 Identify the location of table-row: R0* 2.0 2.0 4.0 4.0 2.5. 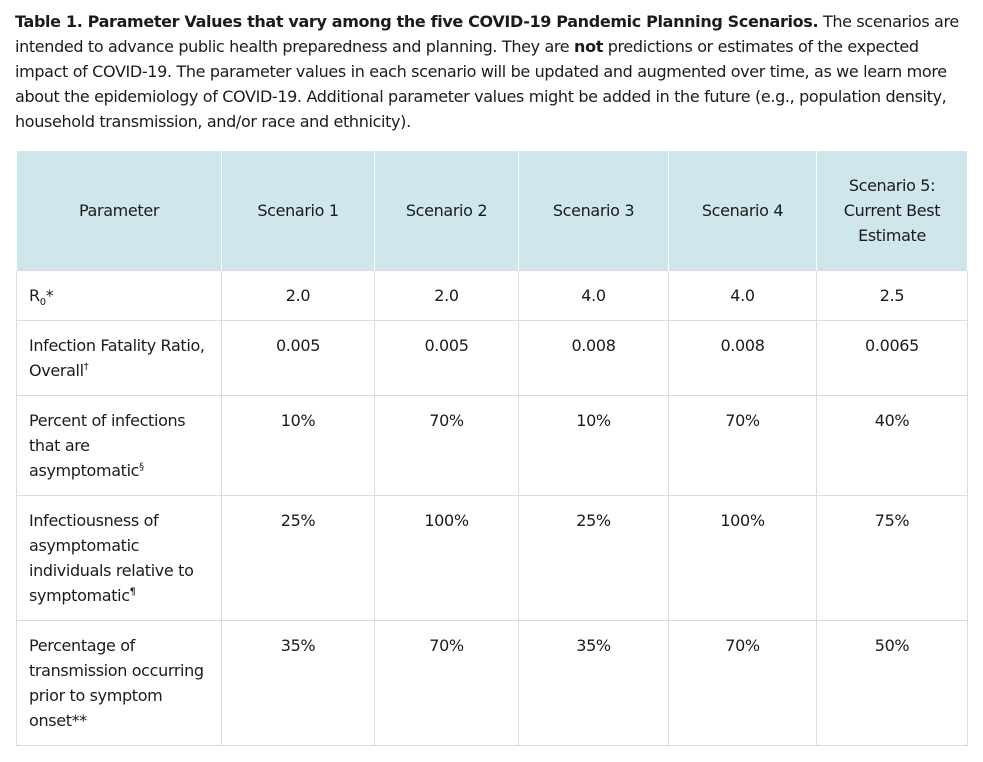
(492, 295).